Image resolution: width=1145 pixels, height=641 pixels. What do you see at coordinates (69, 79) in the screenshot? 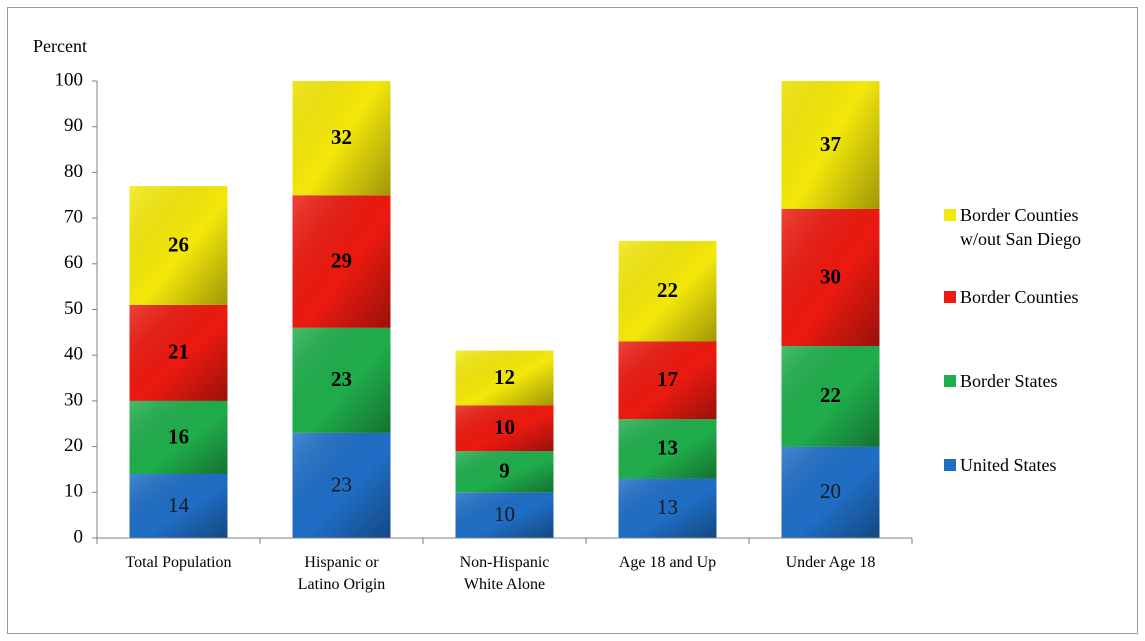
I see `y-tick-label: 100` at bounding box center [69, 79].